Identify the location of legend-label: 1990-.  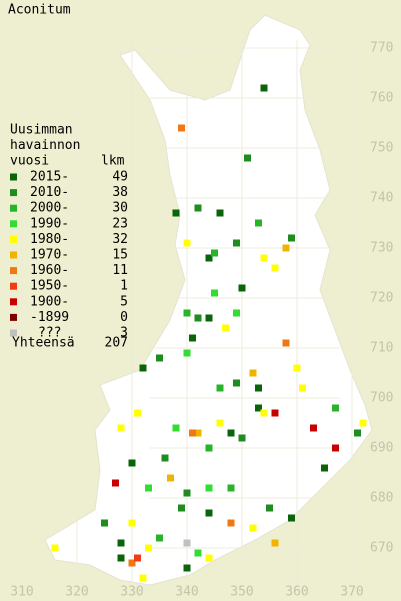
(49, 223).